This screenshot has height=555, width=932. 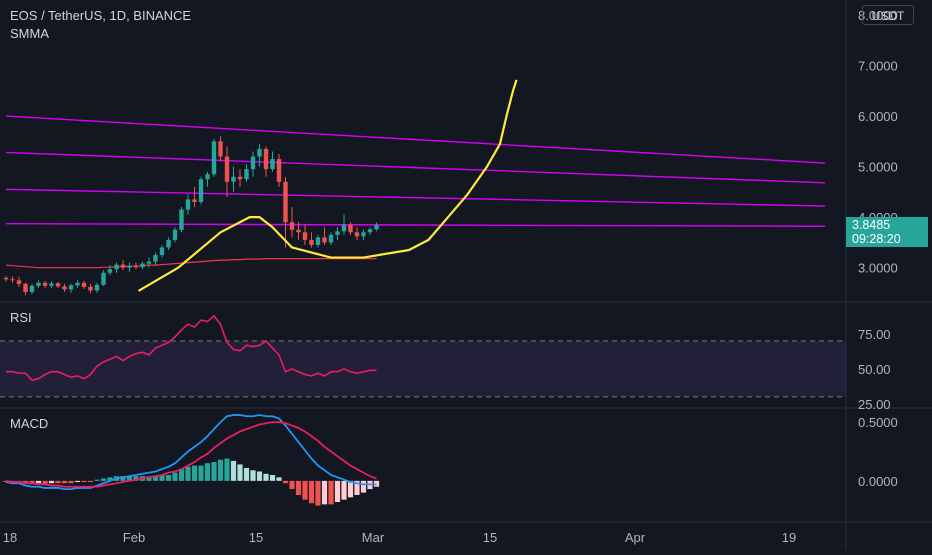 I want to click on last-price-tag: 3.8485 09:28:20, so click(x=887, y=232).